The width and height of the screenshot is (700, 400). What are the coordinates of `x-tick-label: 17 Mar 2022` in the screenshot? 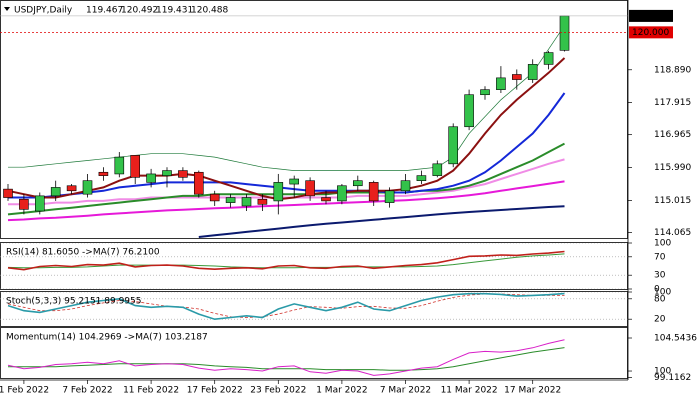 It's located at (532, 391).